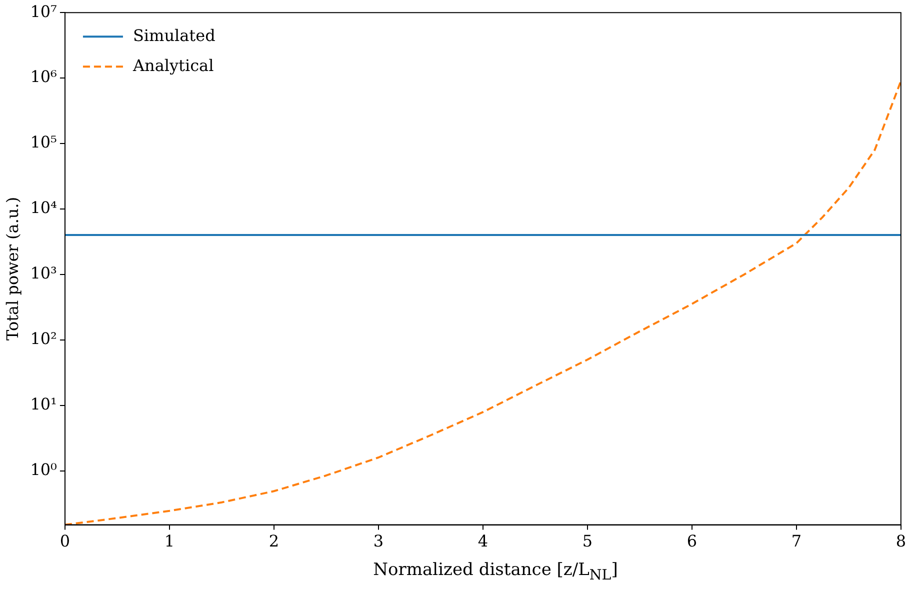  Describe the element at coordinates (43, 208) in the screenshot. I see `y-tick-label: 10⁴` at that location.